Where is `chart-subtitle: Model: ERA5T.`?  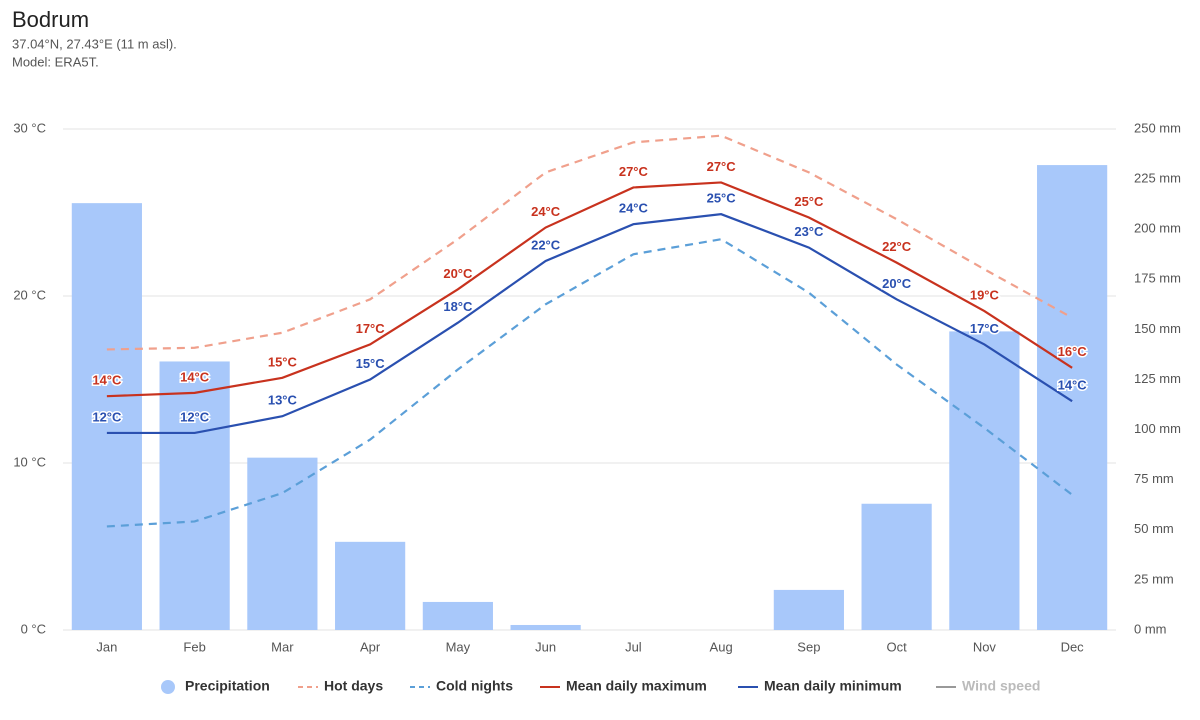
chart-subtitle: Model: ERA5T. is located at coordinates (55, 61).